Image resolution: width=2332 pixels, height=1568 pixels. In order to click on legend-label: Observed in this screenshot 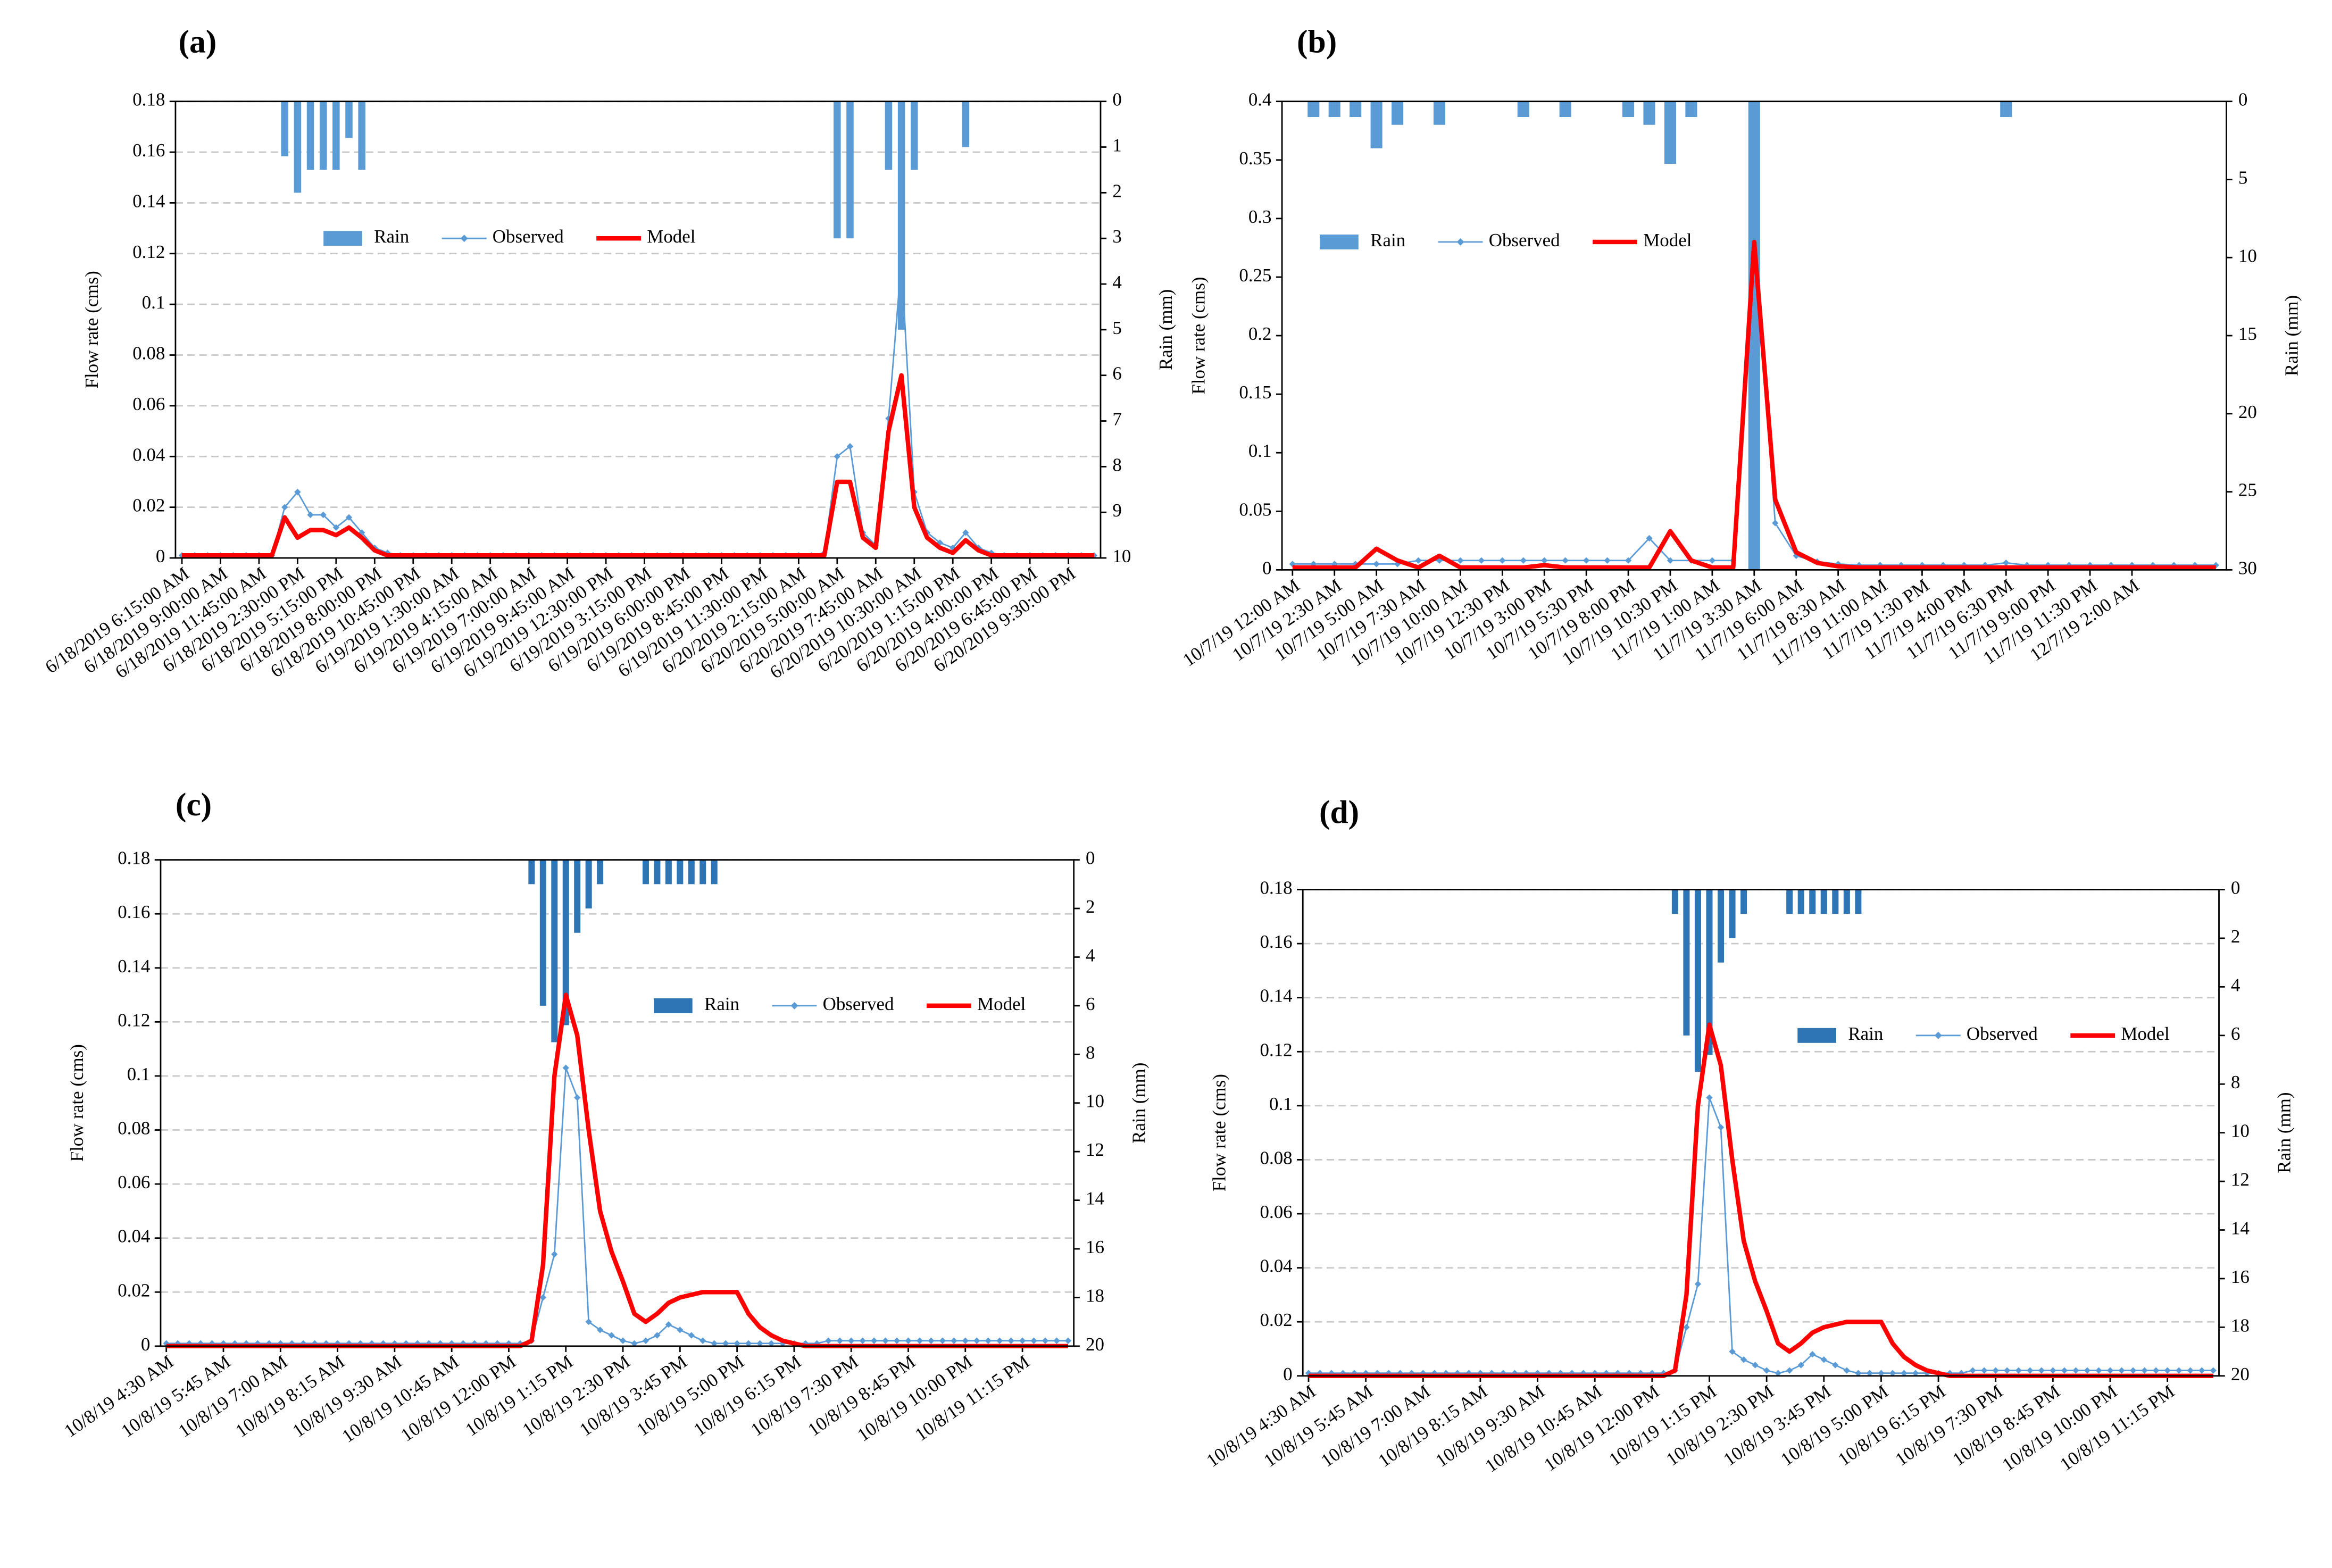, I will do `click(2002, 1033)`.